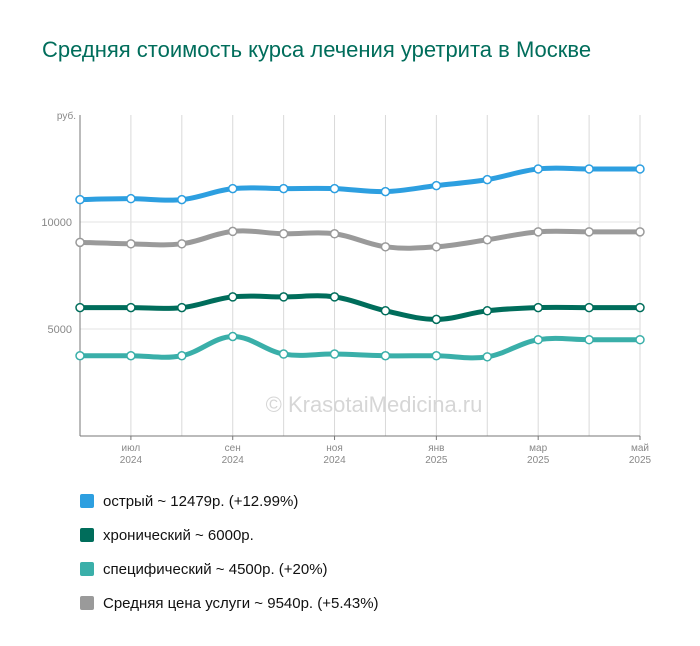  I want to click on legend-item: Средняя цена услуги ~ 9540р. (+5.43%), so click(229, 603).